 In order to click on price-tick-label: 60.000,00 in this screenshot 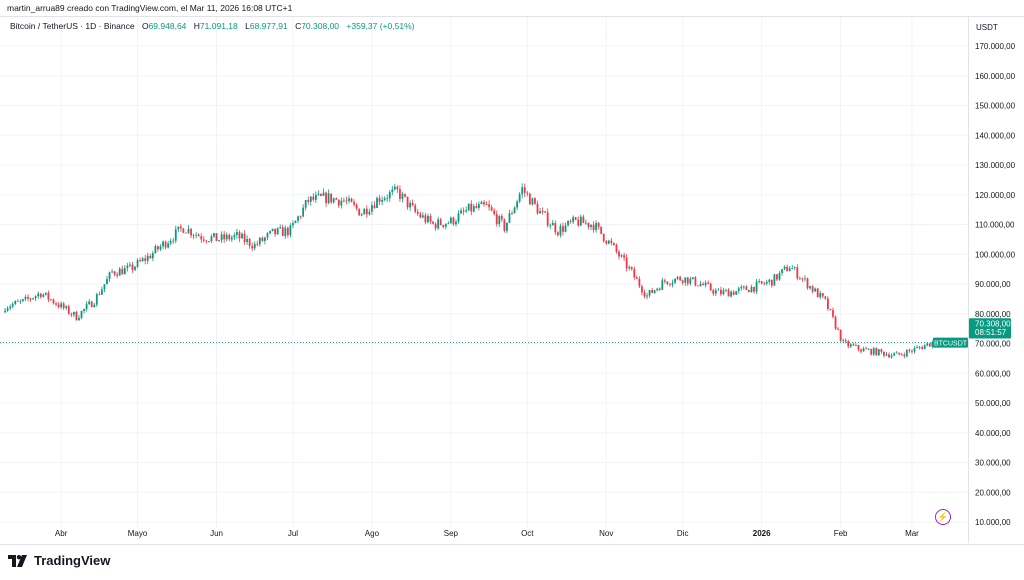, I will do `click(993, 373)`.